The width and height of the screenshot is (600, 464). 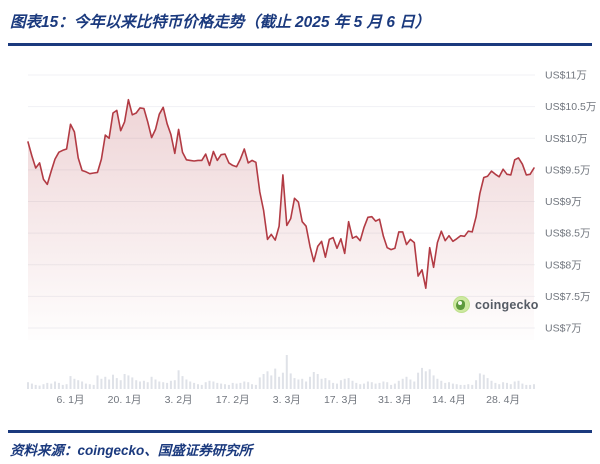 I want to click on y-axis-label: US$11万, so click(x=566, y=76).